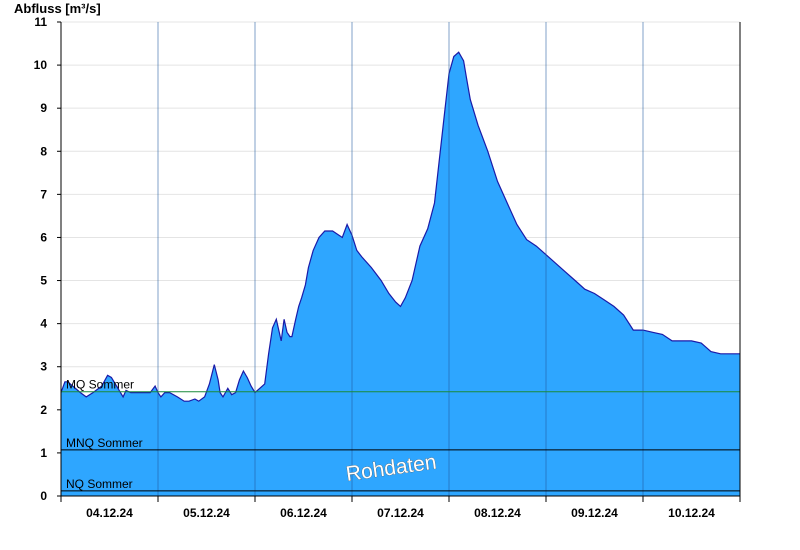  What do you see at coordinates (43, 496) in the screenshot?
I see `y-tick-label: 0` at bounding box center [43, 496].